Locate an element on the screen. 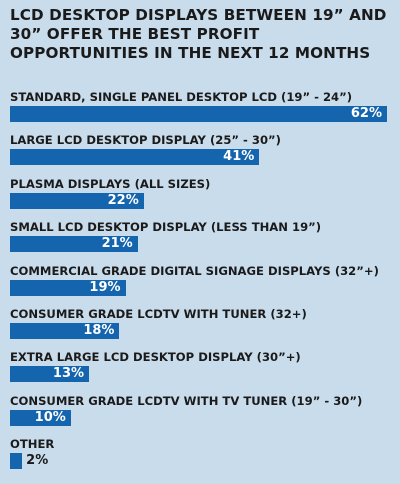 The image size is (400, 484). bar-value-label: 13% is located at coordinates (68, 374).